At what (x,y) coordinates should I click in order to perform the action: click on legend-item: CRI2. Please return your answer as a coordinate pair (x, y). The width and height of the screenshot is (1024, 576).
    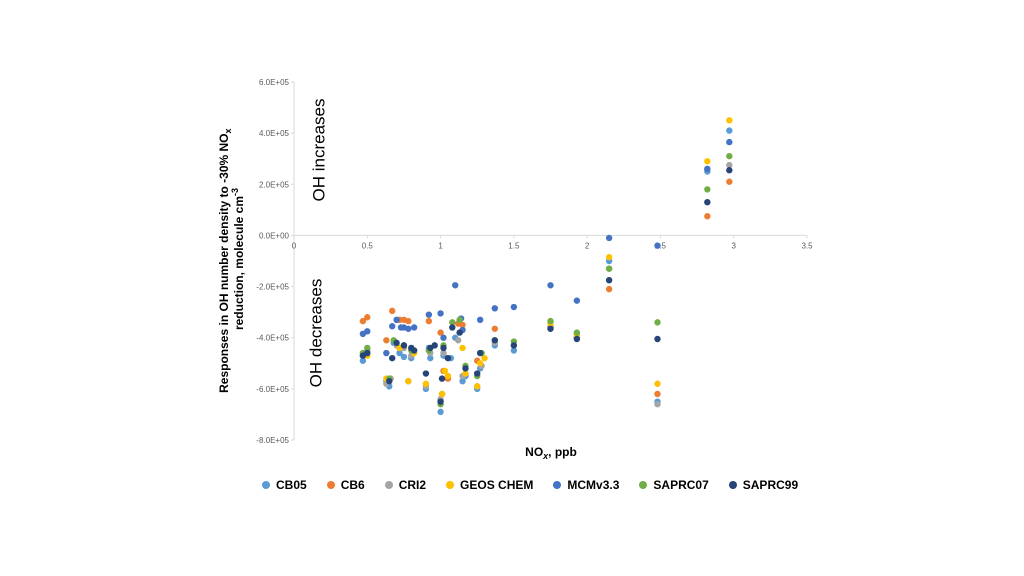
    Looking at the image, I should click on (405, 485).